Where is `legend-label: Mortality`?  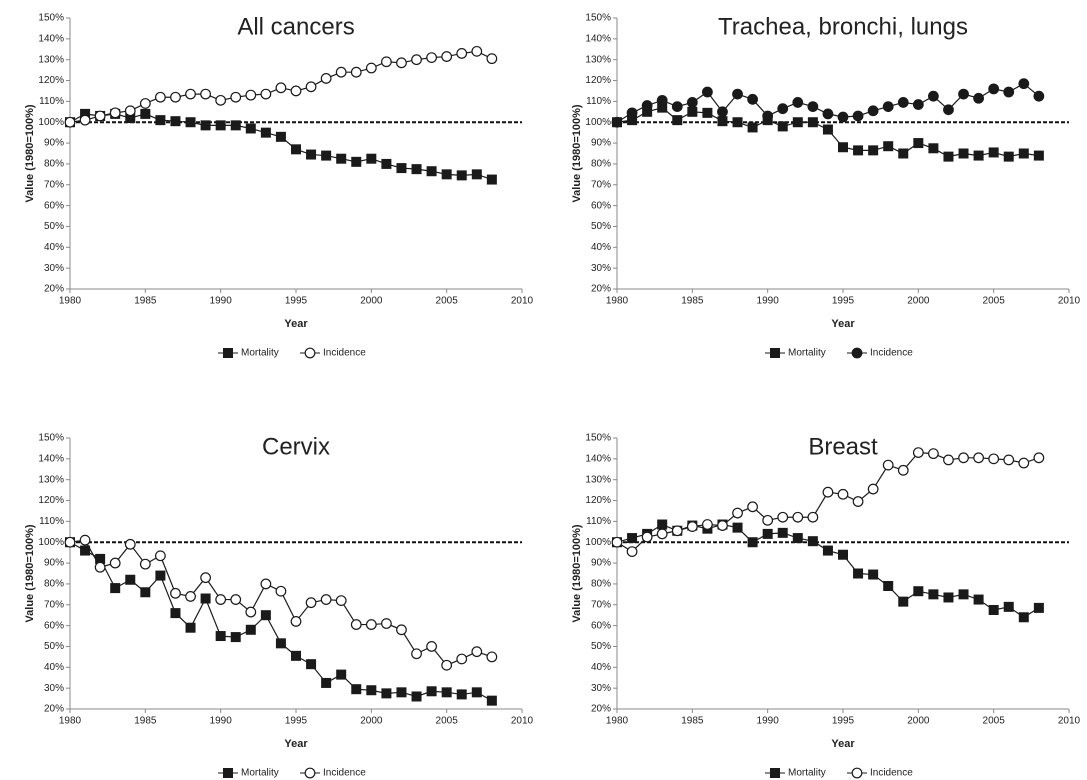
legend-label: Mortality is located at coordinates (260, 773).